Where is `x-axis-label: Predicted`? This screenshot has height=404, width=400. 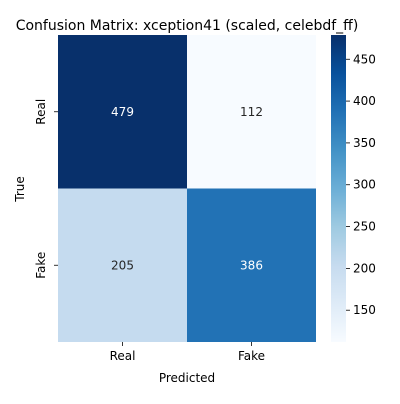
x-axis-label: Predicted is located at coordinates (187, 378).